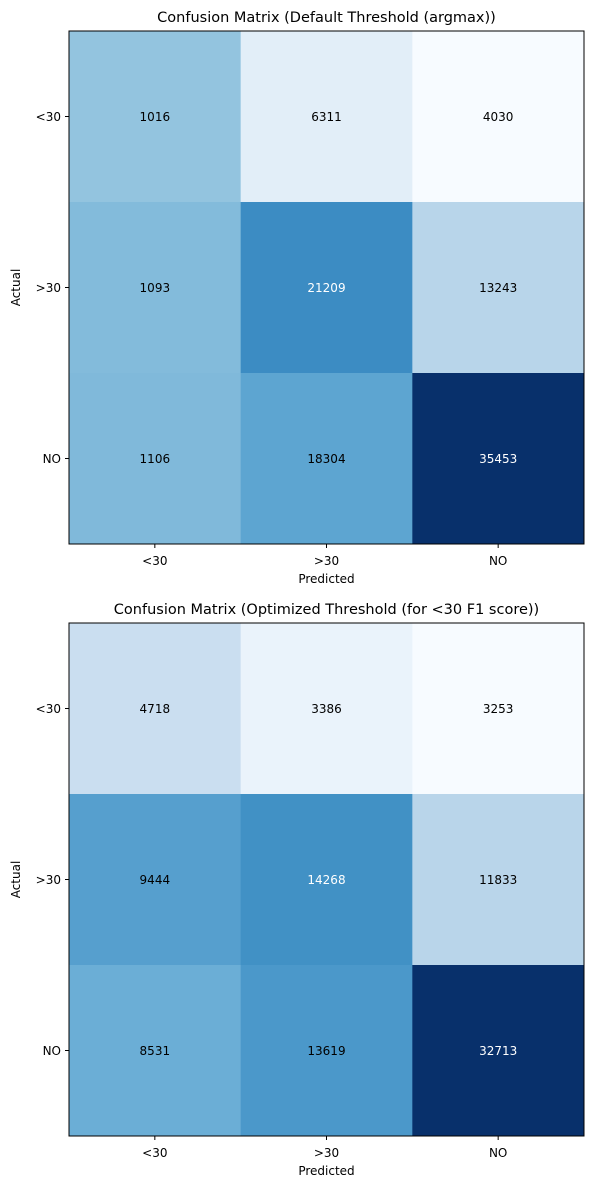 The width and height of the screenshot is (592, 1190). I want to click on cell-value-label: 14268, so click(326, 880).